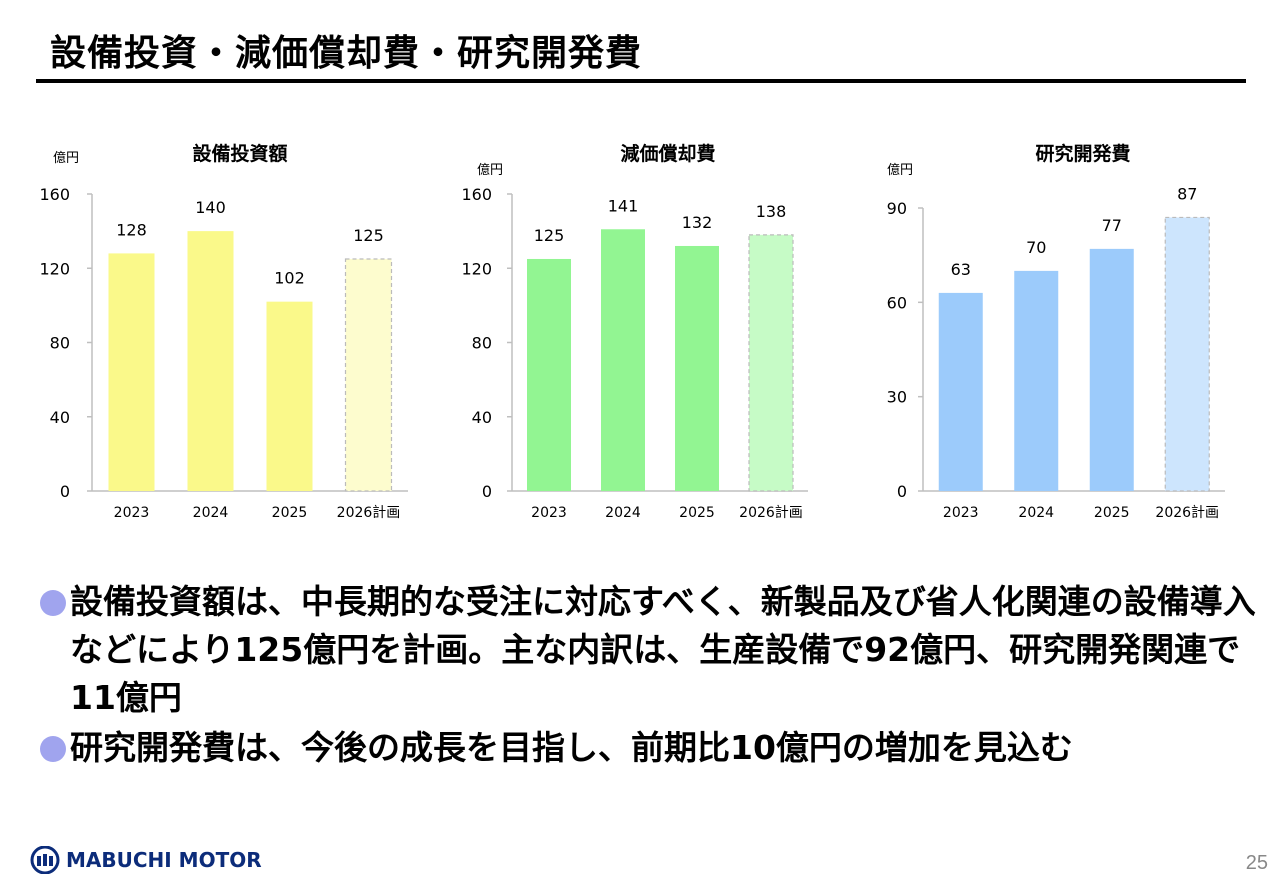  What do you see at coordinates (210, 207) in the screenshot?
I see `data-label: 140` at bounding box center [210, 207].